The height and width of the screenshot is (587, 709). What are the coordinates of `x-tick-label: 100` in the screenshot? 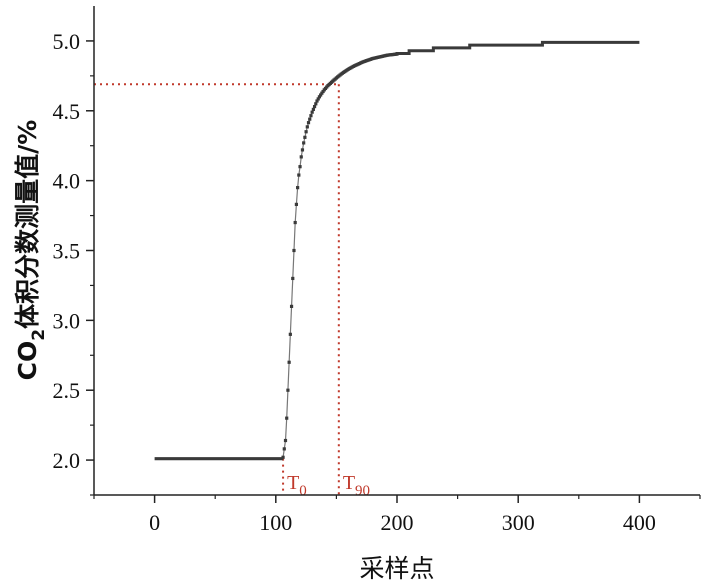 It's located at (275, 522).